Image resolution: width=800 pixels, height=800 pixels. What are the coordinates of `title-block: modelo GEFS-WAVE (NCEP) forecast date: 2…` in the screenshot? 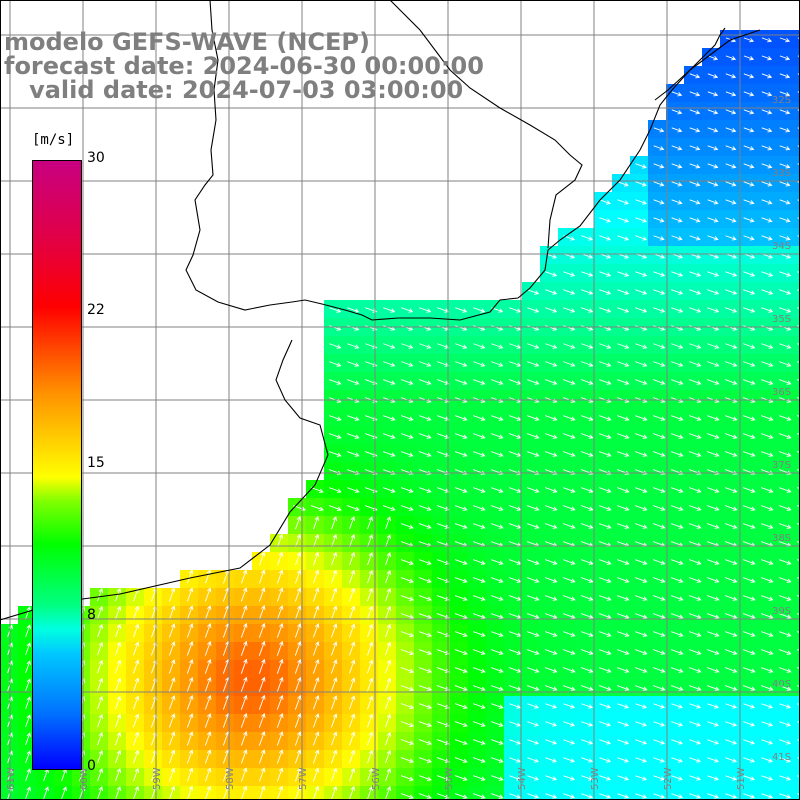 It's located at (244, 66).